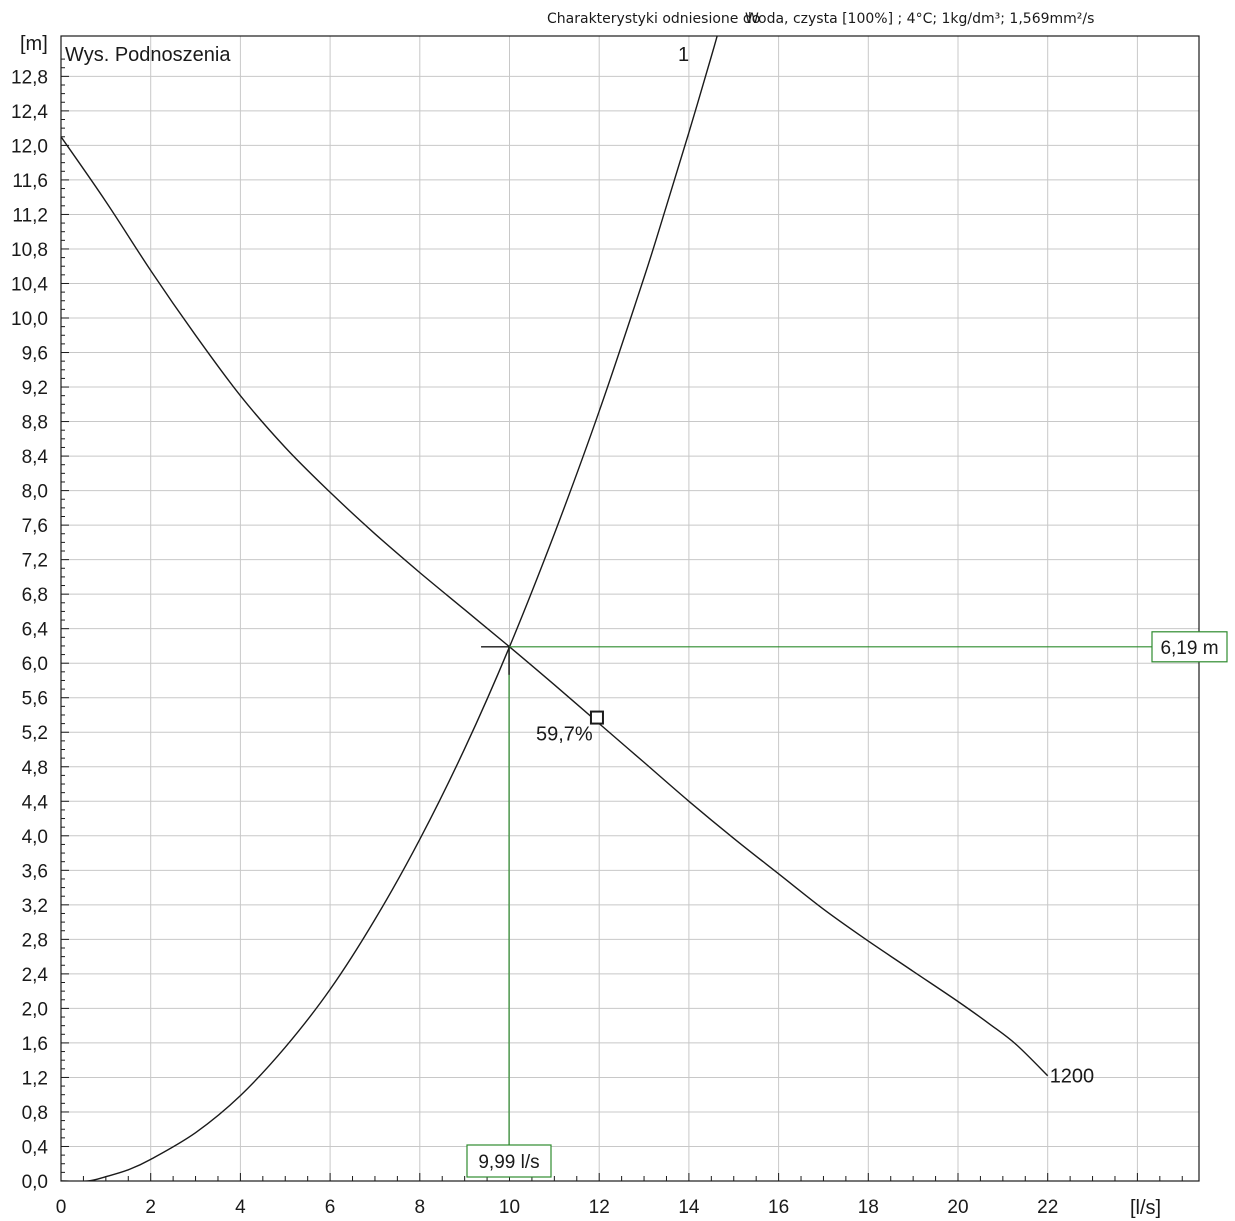  I want to click on y-tick-label: 2,4, so click(35, 975).